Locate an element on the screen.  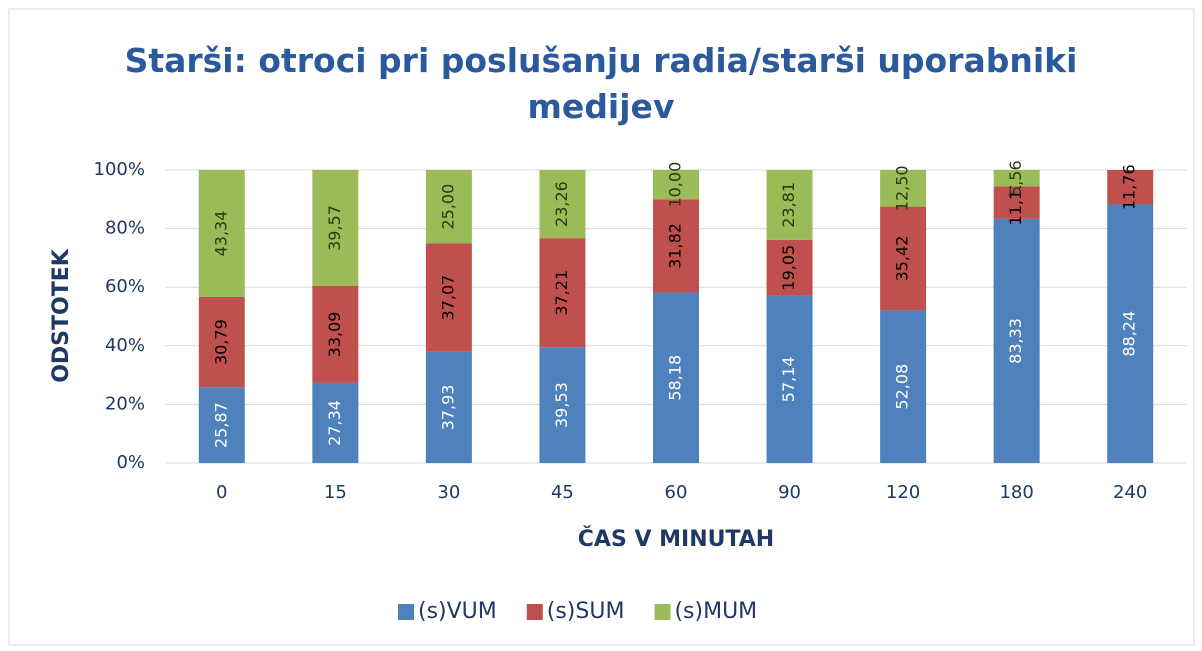
data-label: 25,87 is located at coordinates (220, 425).